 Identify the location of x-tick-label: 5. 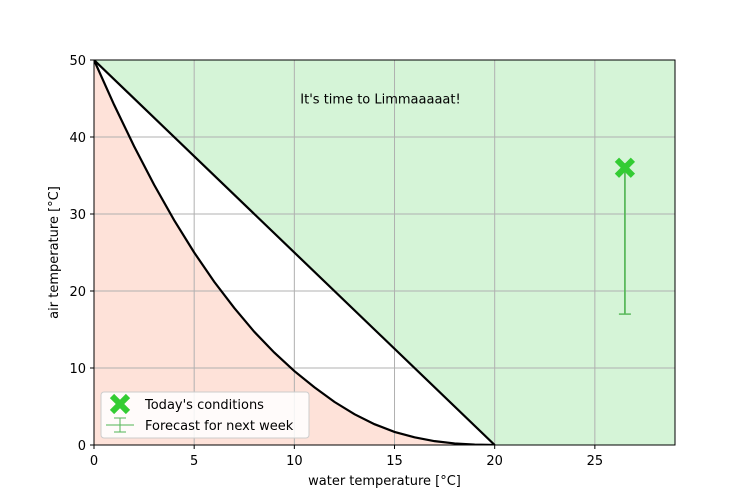
(194, 461).